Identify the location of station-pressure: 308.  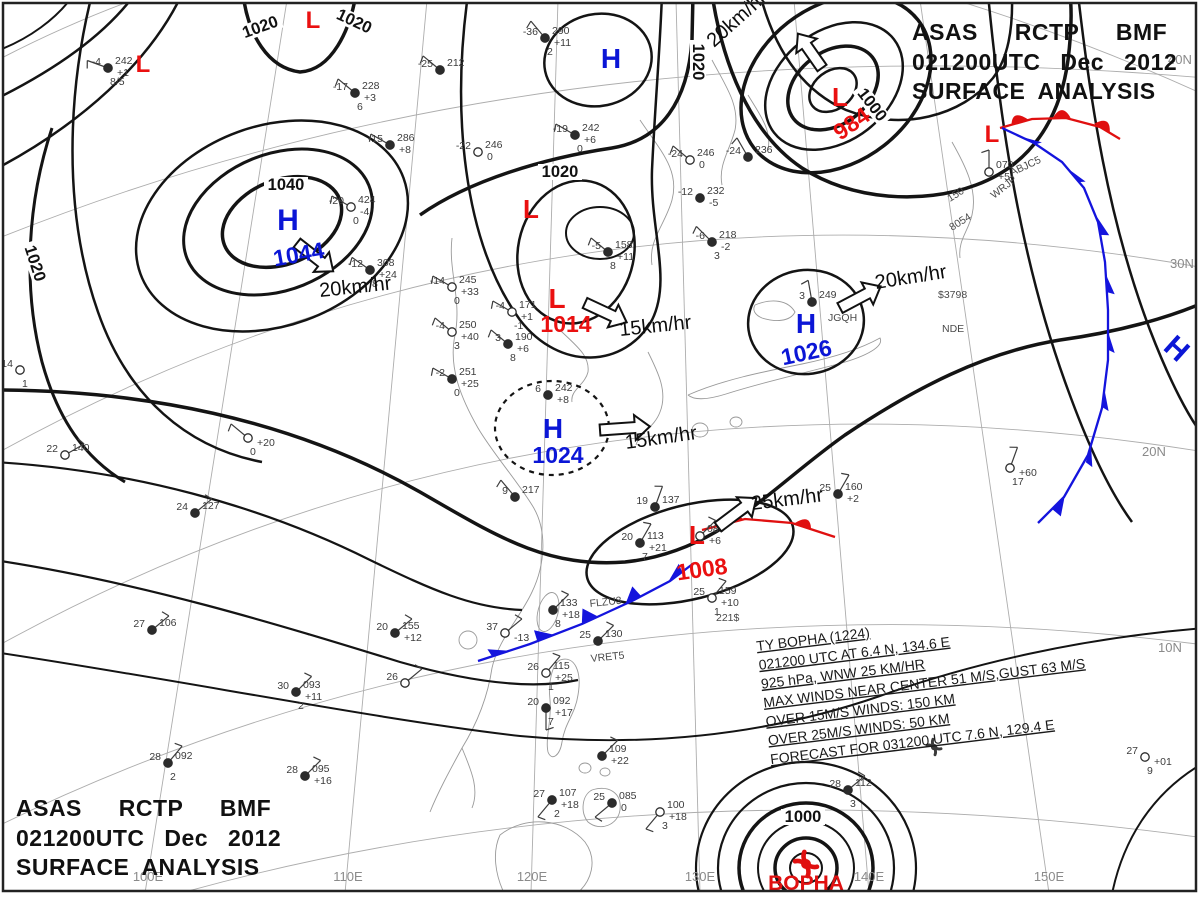
(386, 263).